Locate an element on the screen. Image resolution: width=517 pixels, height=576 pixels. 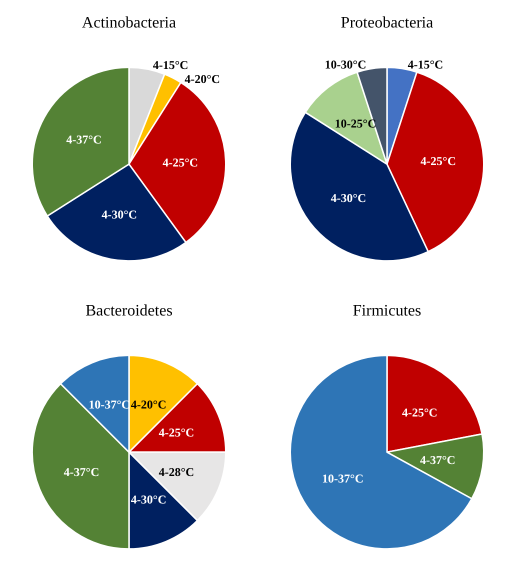
chart-title: Bacteroidetes is located at coordinates (129, 311).